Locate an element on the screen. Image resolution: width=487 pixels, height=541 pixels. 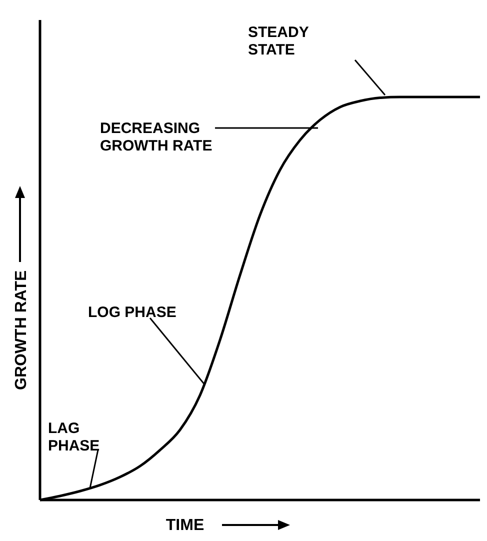
y-axis-title: GROWTH RATE is located at coordinates (21, 330).